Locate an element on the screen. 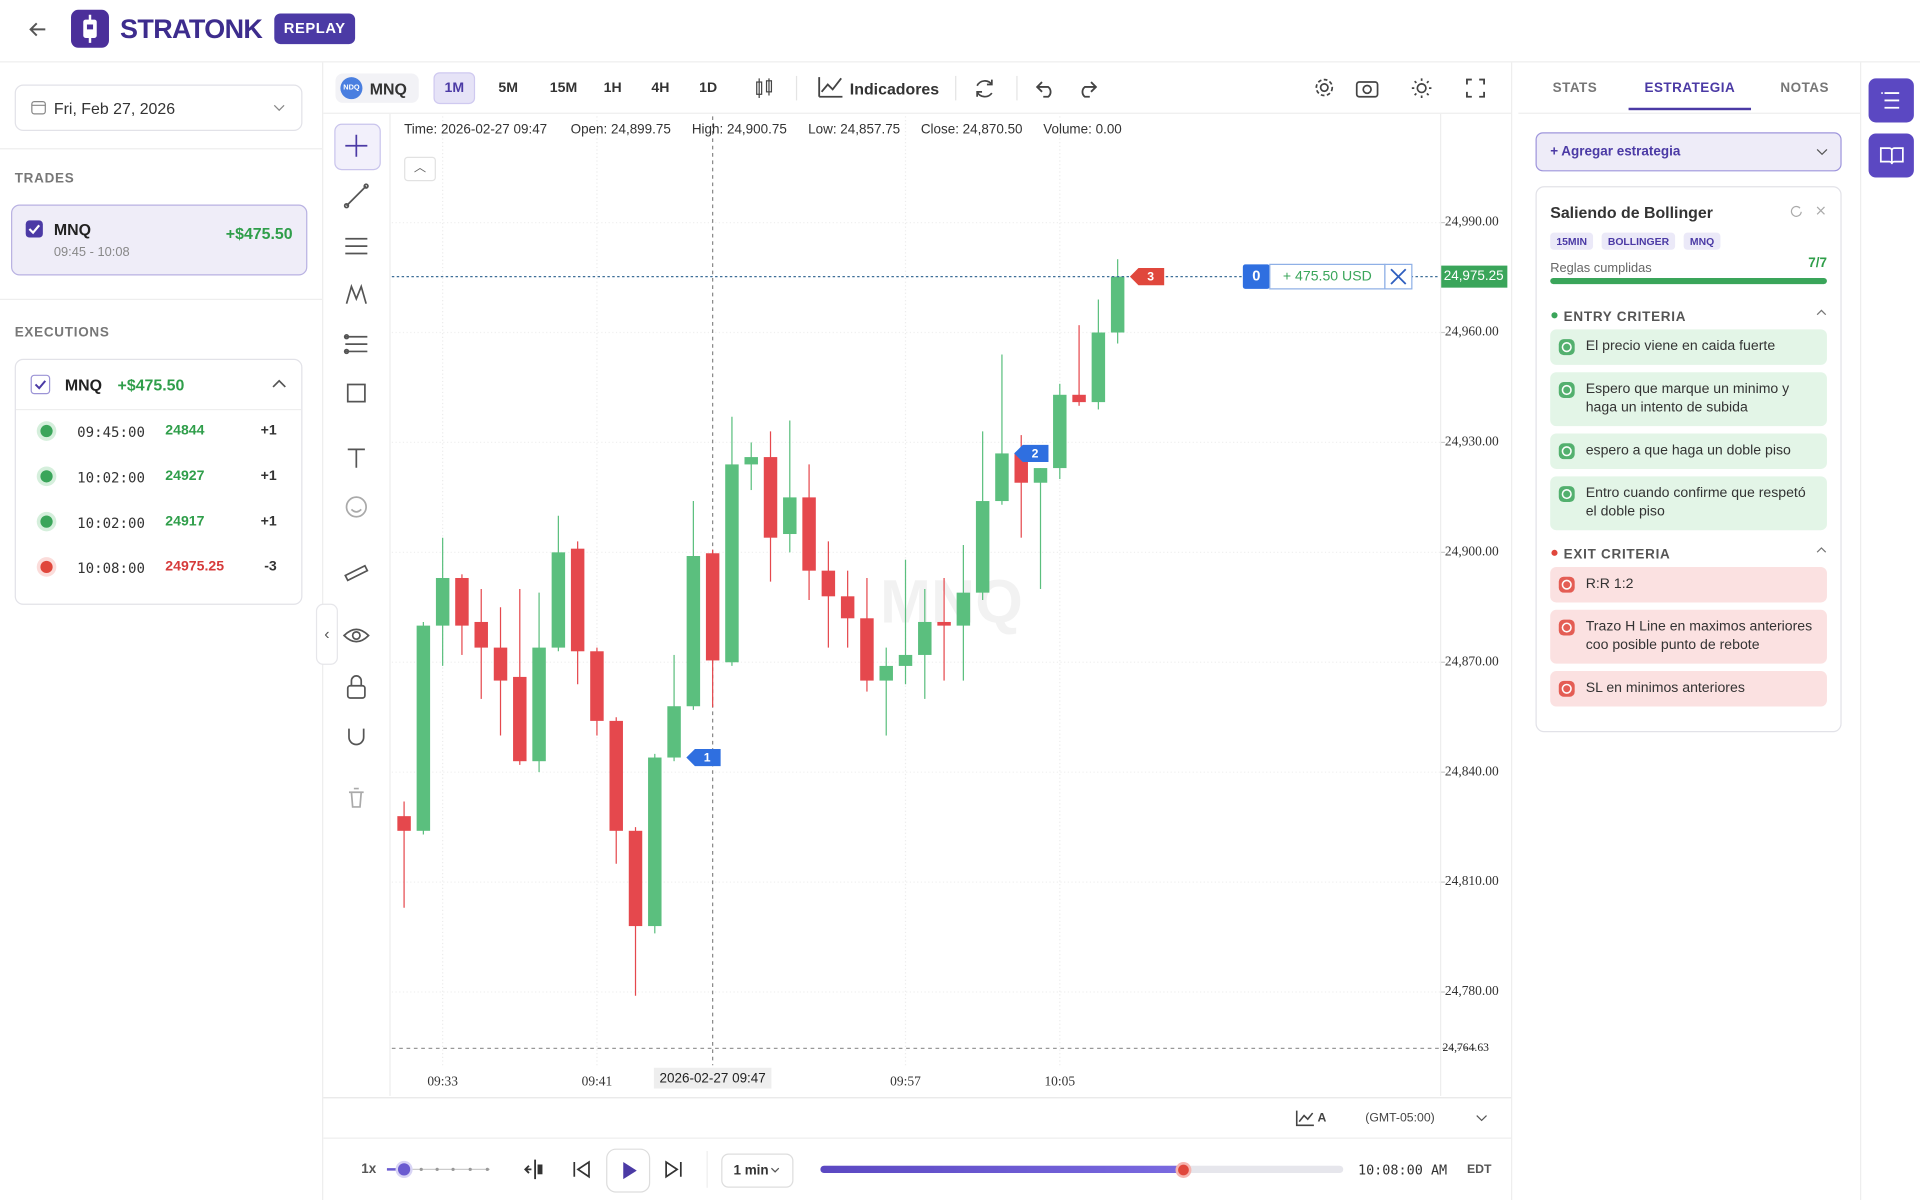 The width and height of the screenshot is (1920, 1201). line-tool is located at coordinates (356, 196).